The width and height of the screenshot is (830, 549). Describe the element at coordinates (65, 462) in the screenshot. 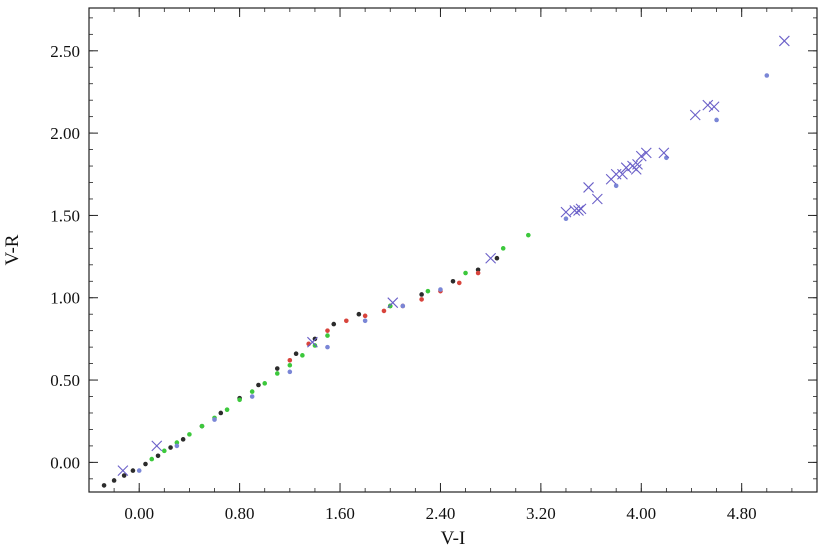

I see `y-tick-label: 0.00` at that location.